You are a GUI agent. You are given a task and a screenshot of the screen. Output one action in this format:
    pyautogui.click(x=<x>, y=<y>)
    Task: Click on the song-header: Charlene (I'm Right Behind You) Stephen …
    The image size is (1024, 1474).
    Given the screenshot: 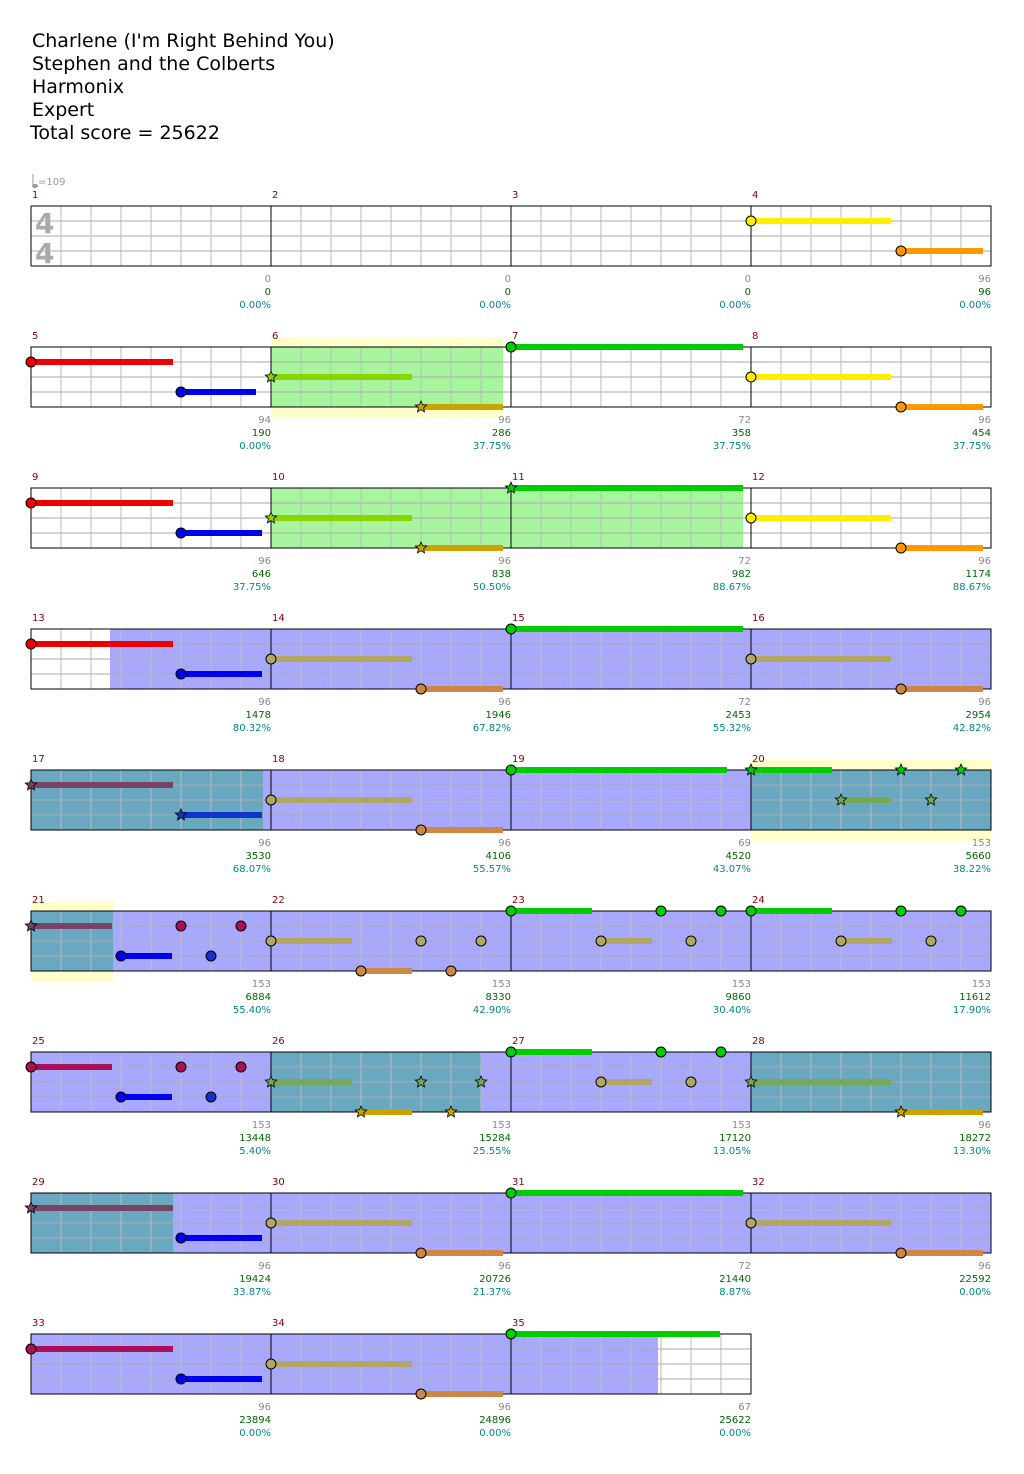 What is the action you would take?
    pyautogui.click(x=182, y=87)
    